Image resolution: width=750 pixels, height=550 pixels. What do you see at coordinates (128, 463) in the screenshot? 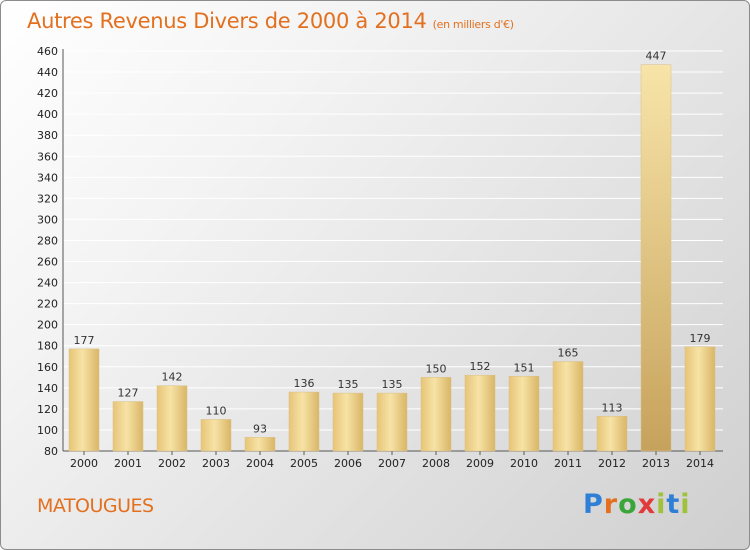
I see `x-tick-label: 2001` at bounding box center [128, 463].